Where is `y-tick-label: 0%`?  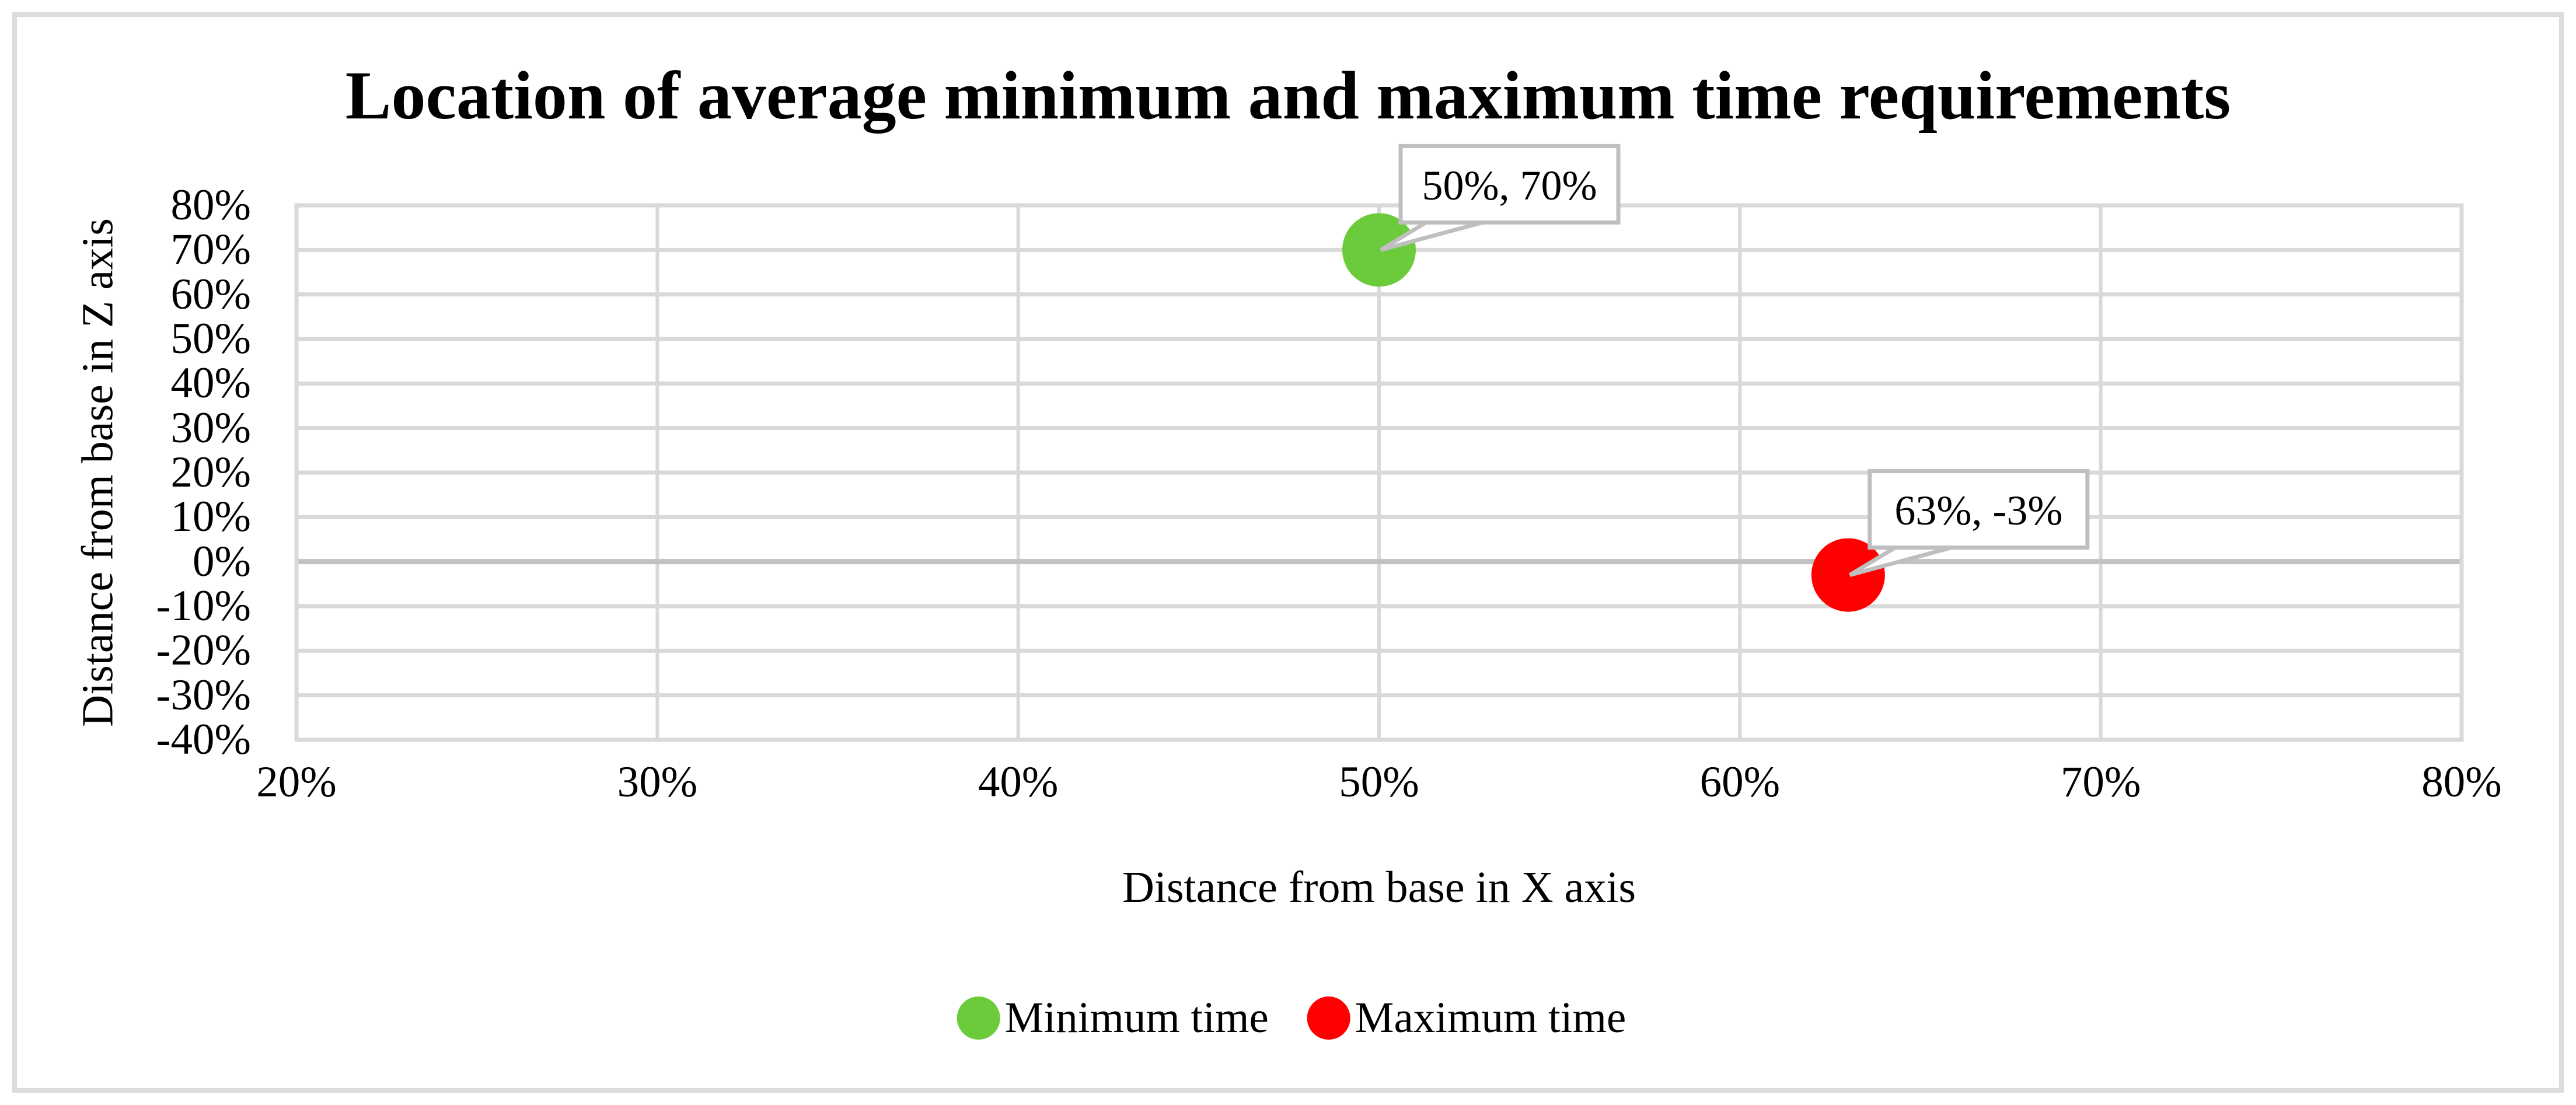
y-tick-label: 0% is located at coordinates (222, 561).